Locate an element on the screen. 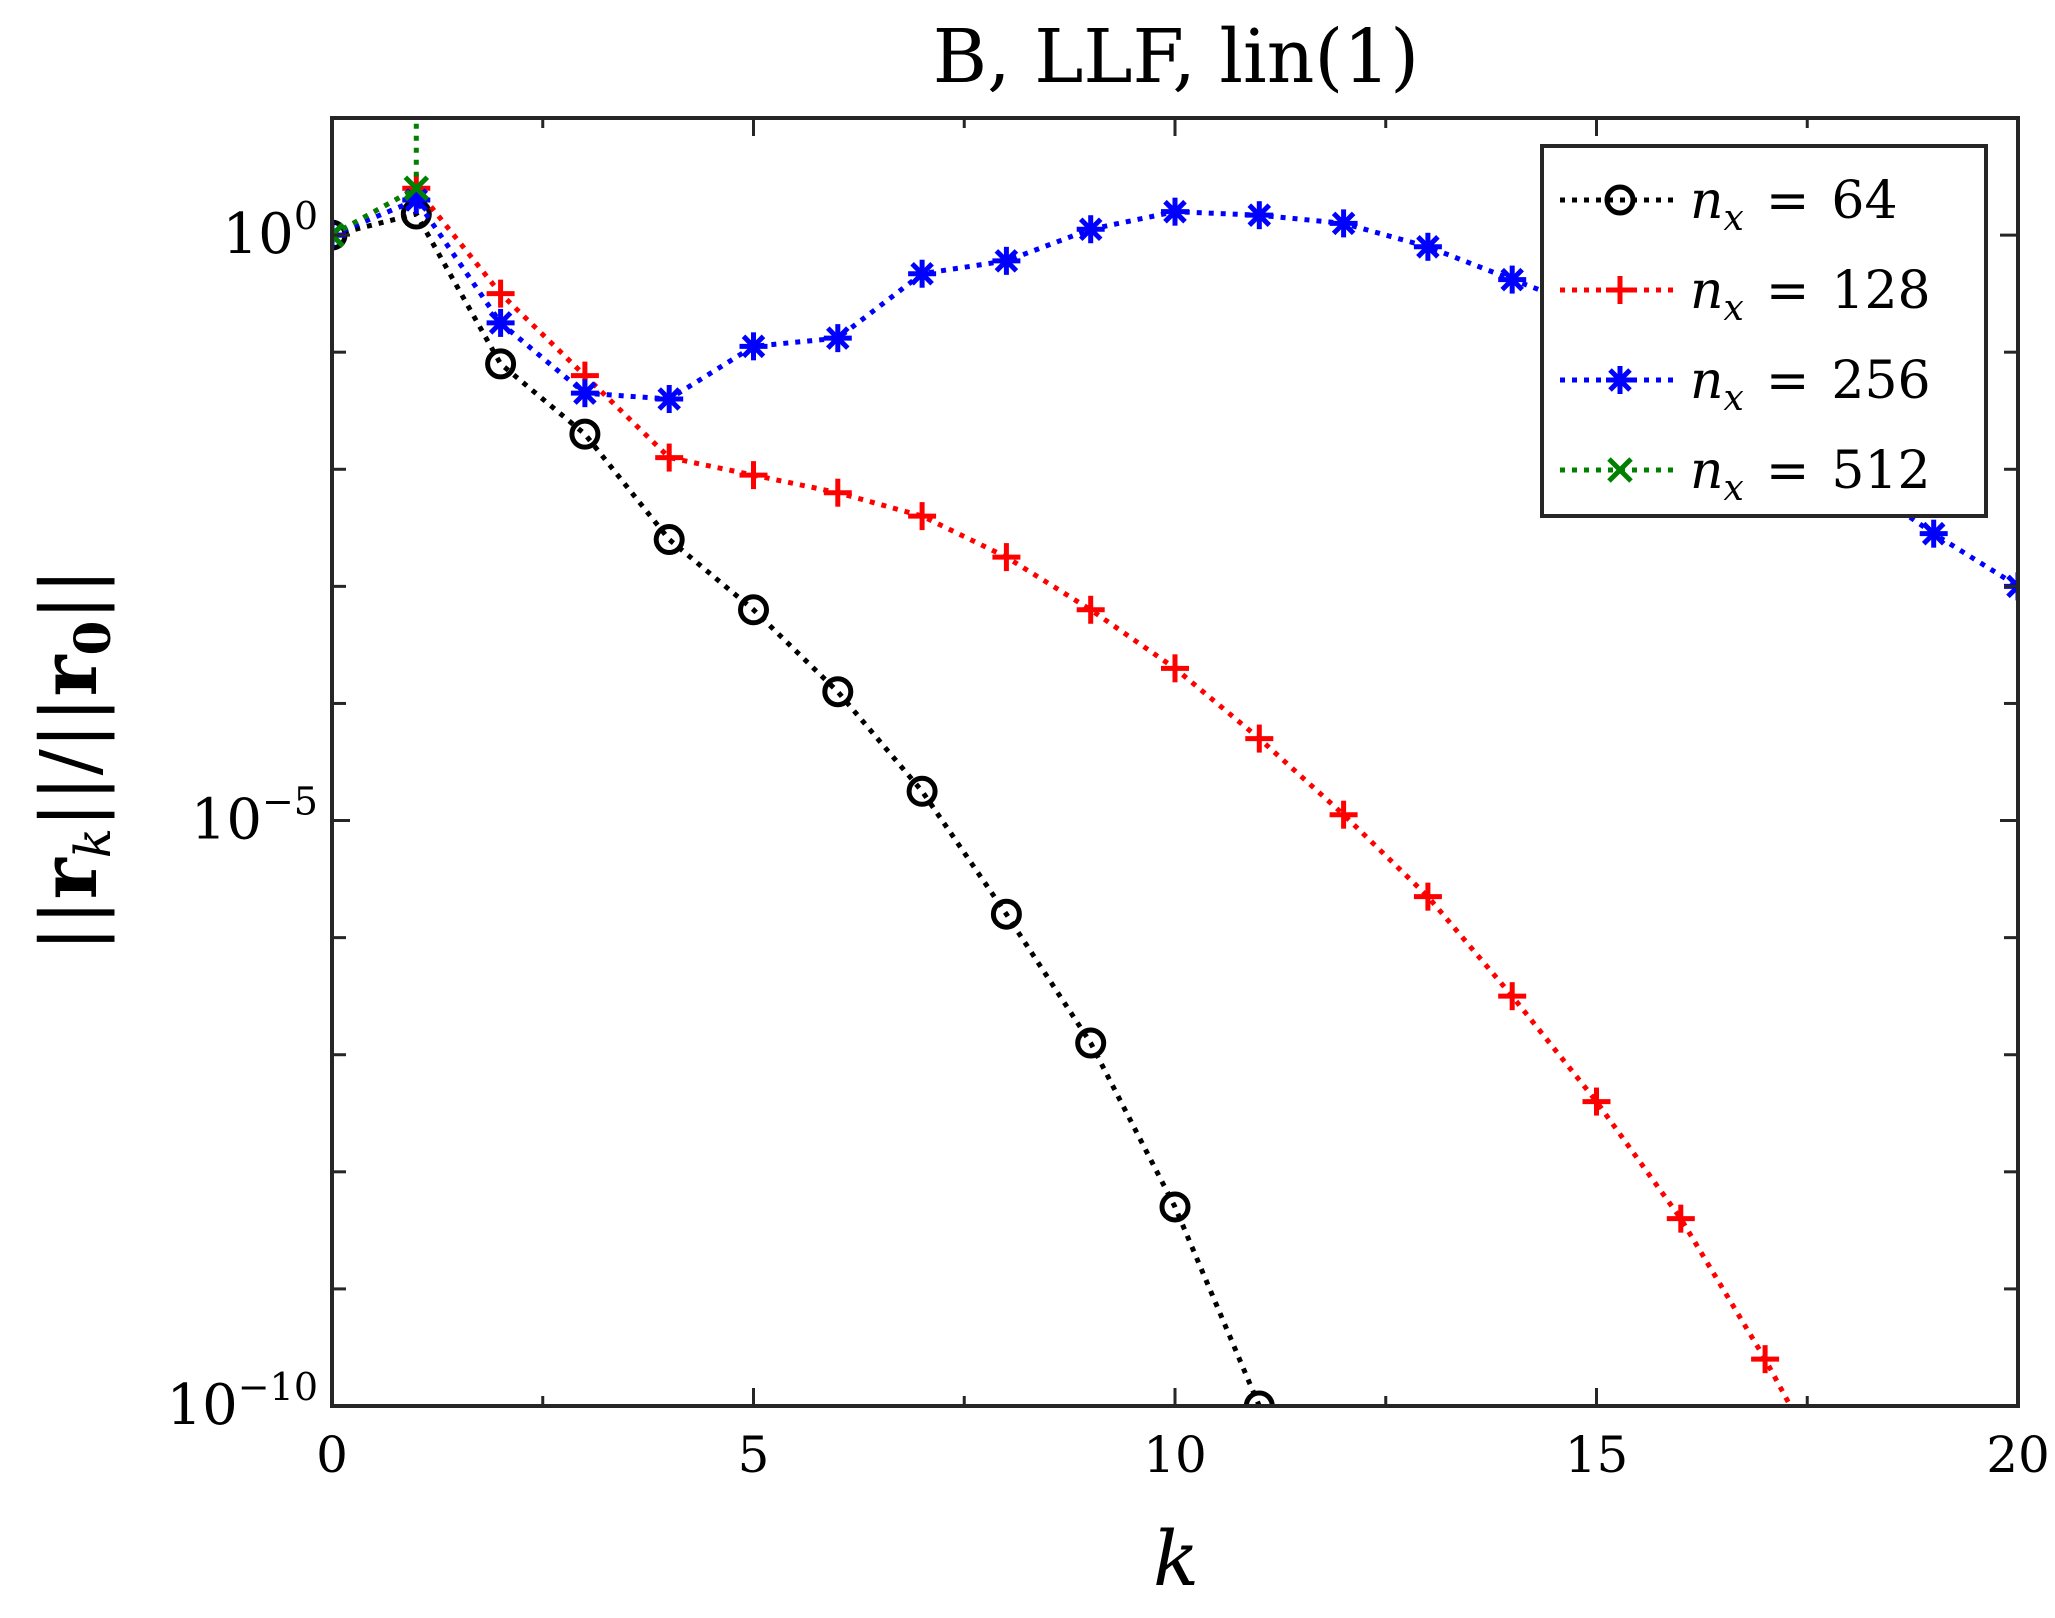  y-label-r-2: r is located at coordinates (69, 676).